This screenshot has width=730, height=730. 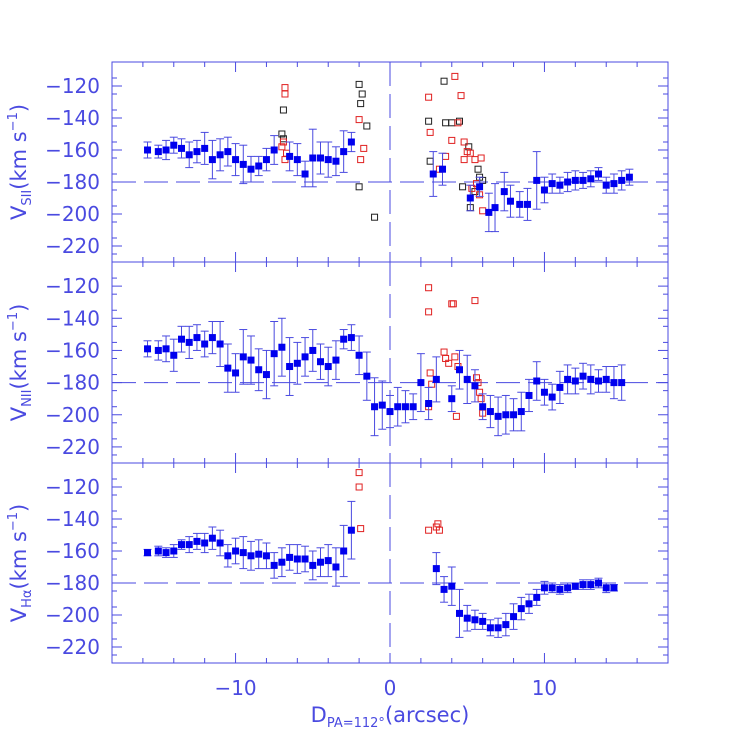 I want to click on x-tick-label: 0, so click(x=390, y=688).